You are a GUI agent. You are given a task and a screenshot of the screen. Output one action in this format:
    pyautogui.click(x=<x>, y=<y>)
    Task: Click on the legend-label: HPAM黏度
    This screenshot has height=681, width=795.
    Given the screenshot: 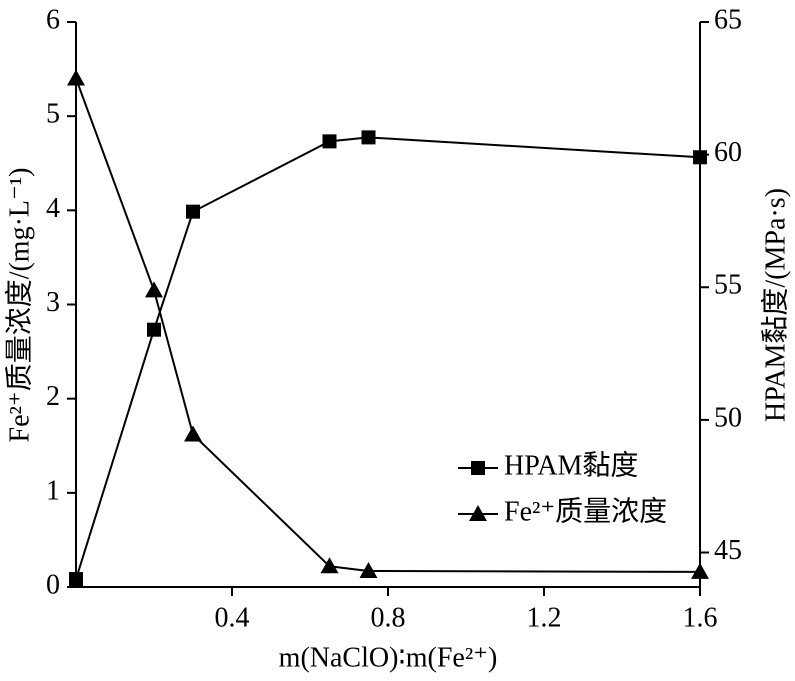 What is the action you would take?
    pyautogui.click(x=571, y=465)
    